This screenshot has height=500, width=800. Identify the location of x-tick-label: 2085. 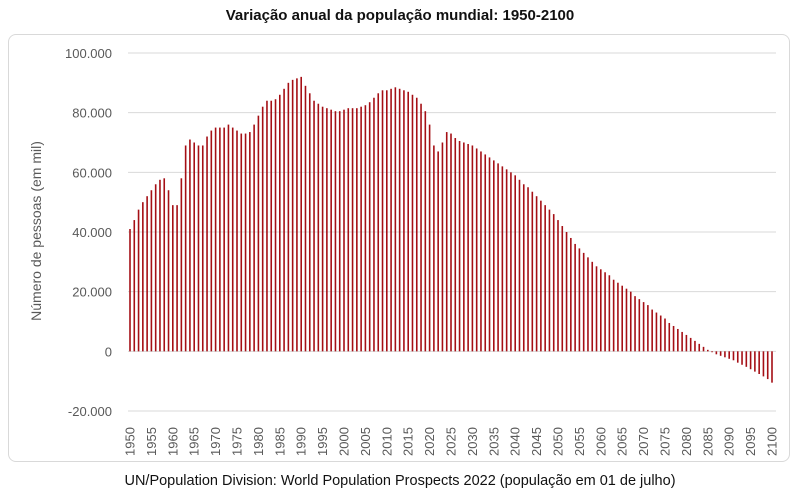
(707, 441).